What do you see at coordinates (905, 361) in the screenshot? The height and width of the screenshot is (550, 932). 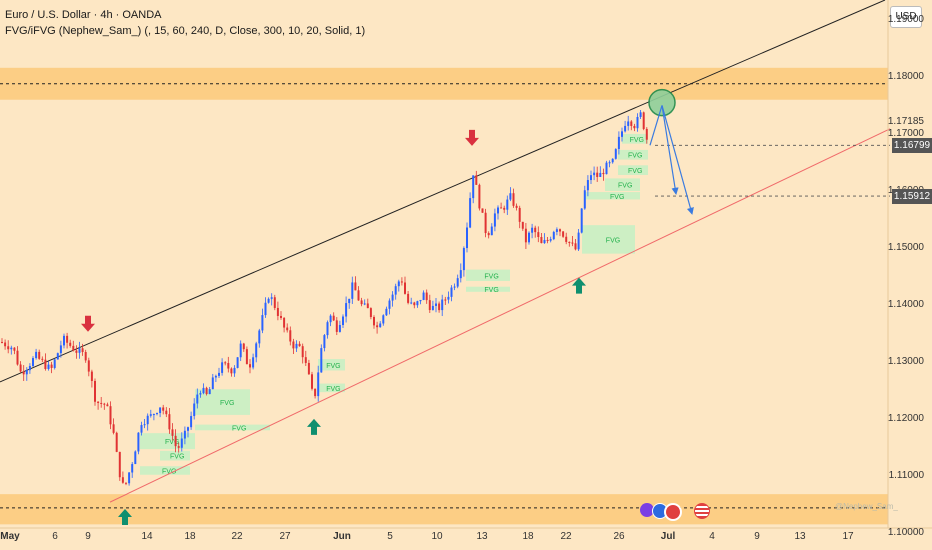 I see `y-tick-label: 1.13000` at bounding box center [905, 361].